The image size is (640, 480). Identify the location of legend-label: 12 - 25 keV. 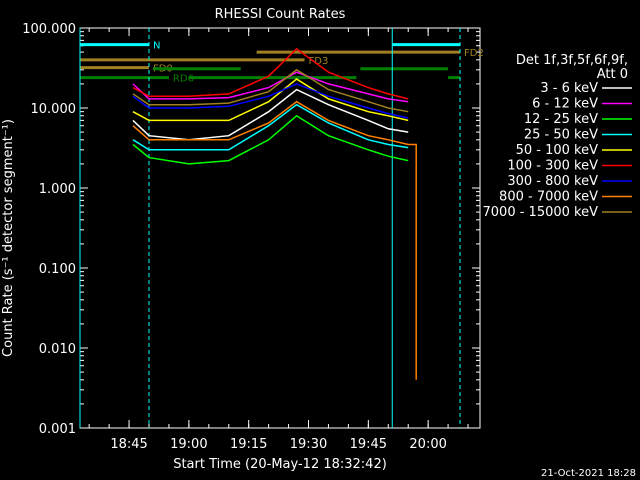
(561, 119).